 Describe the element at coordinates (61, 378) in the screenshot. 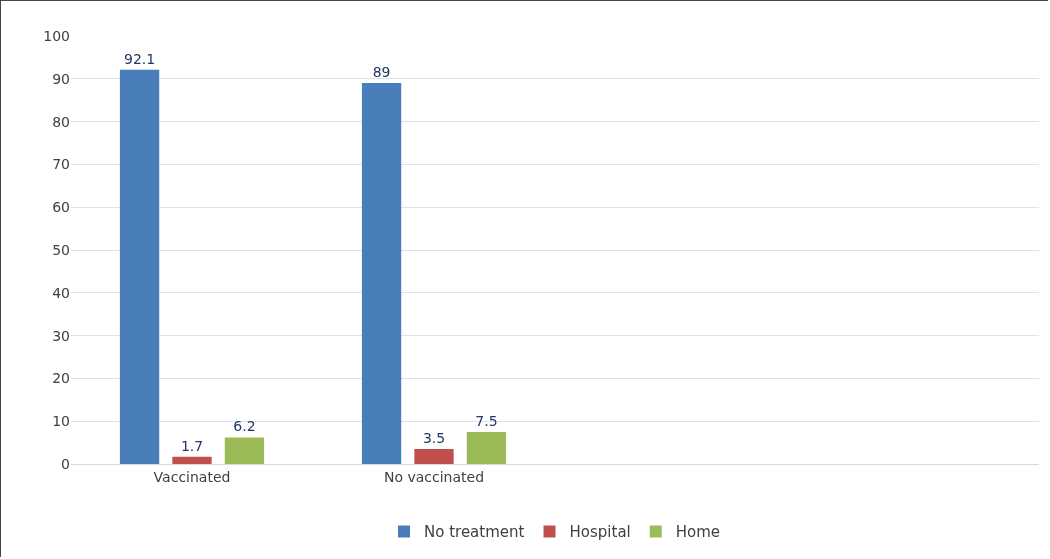

I see `y-tick-label: 20` at that location.